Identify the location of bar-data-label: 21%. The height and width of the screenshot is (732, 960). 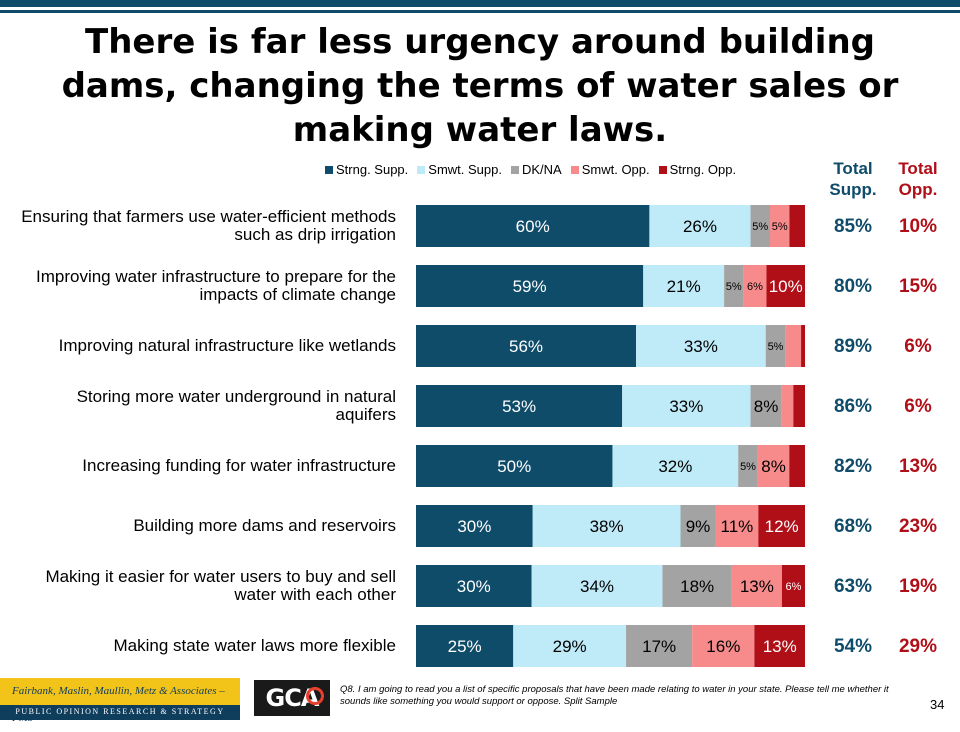
(684, 286).